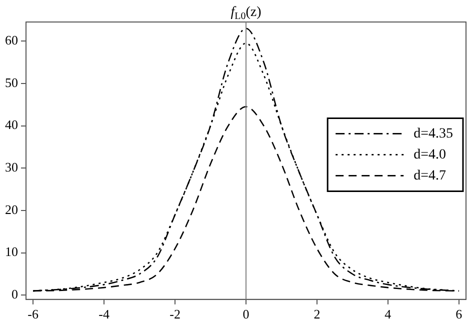  What do you see at coordinates (34, 314) in the screenshot?
I see `x-tick-label: -6` at bounding box center [34, 314].